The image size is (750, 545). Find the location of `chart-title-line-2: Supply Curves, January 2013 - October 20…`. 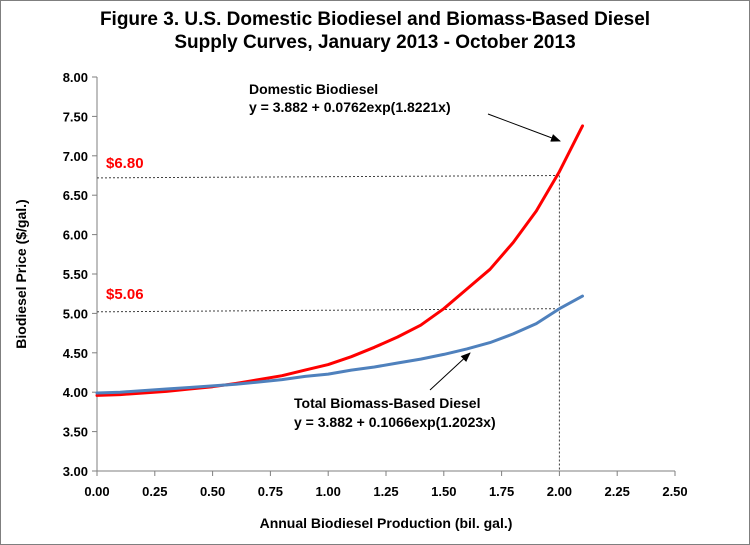

chart-title-line-2: Supply Curves, January 2013 - October 20… is located at coordinates (375, 42).